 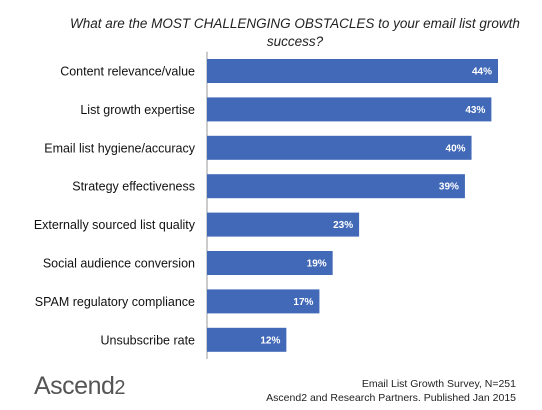 What do you see at coordinates (456, 148) in the screenshot?
I see `bar-value-label: 40%` at bounding box center [456, 148].